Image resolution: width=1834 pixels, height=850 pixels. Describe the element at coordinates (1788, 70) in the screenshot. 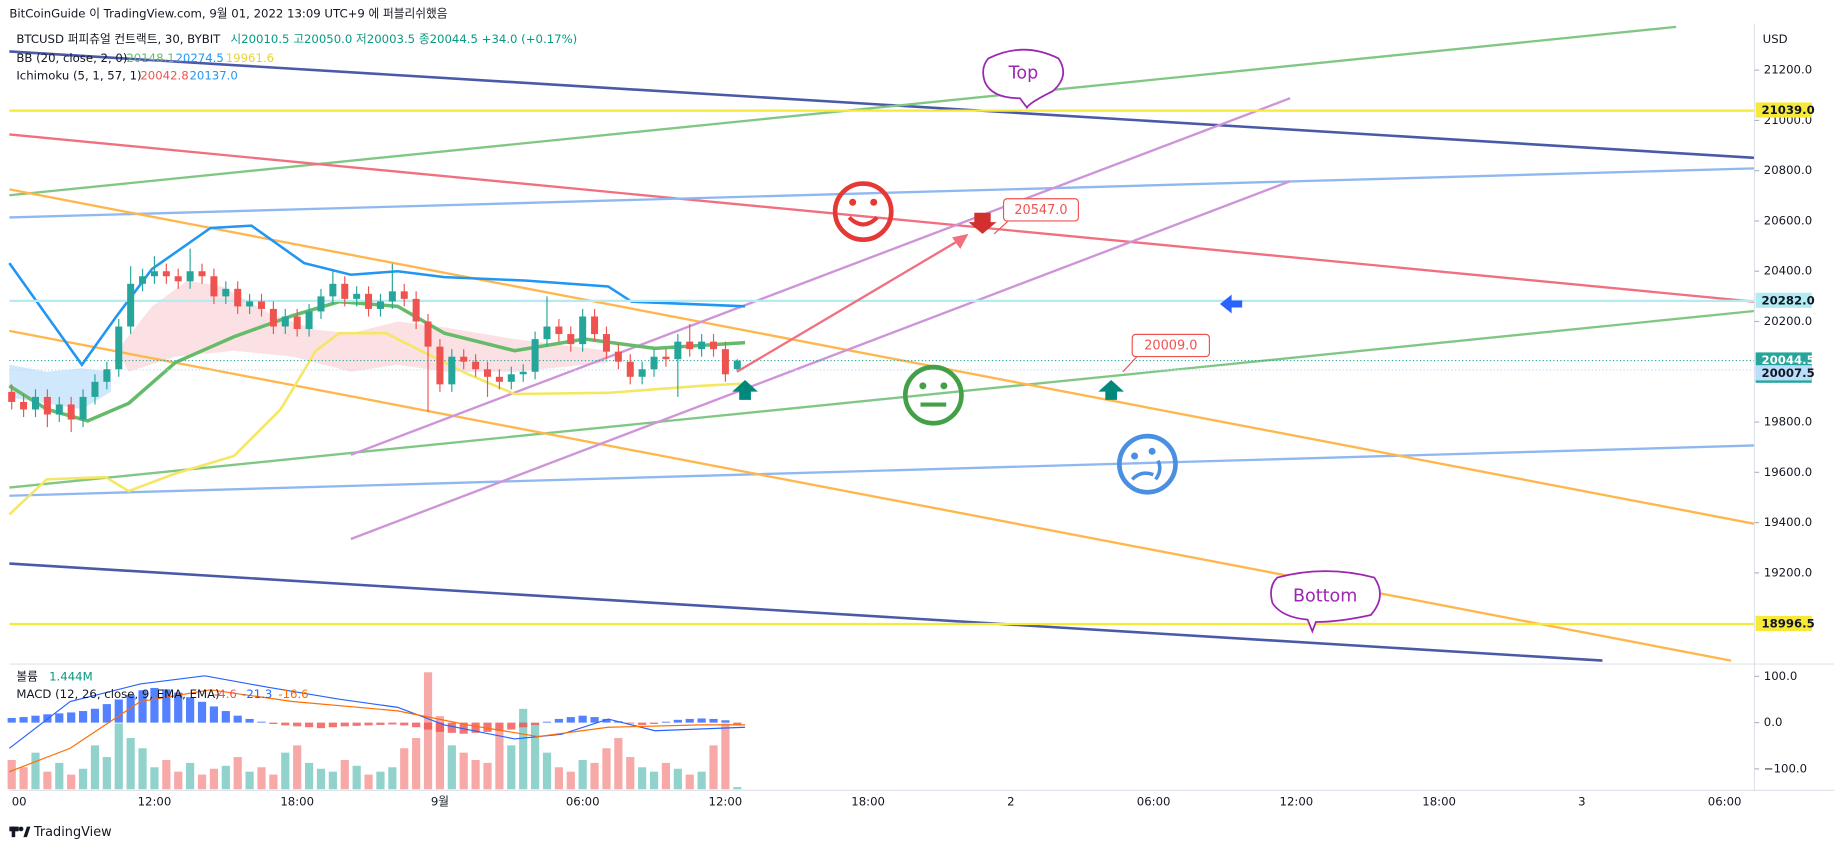

I see `y-tick-label: 21200.0` at that location.